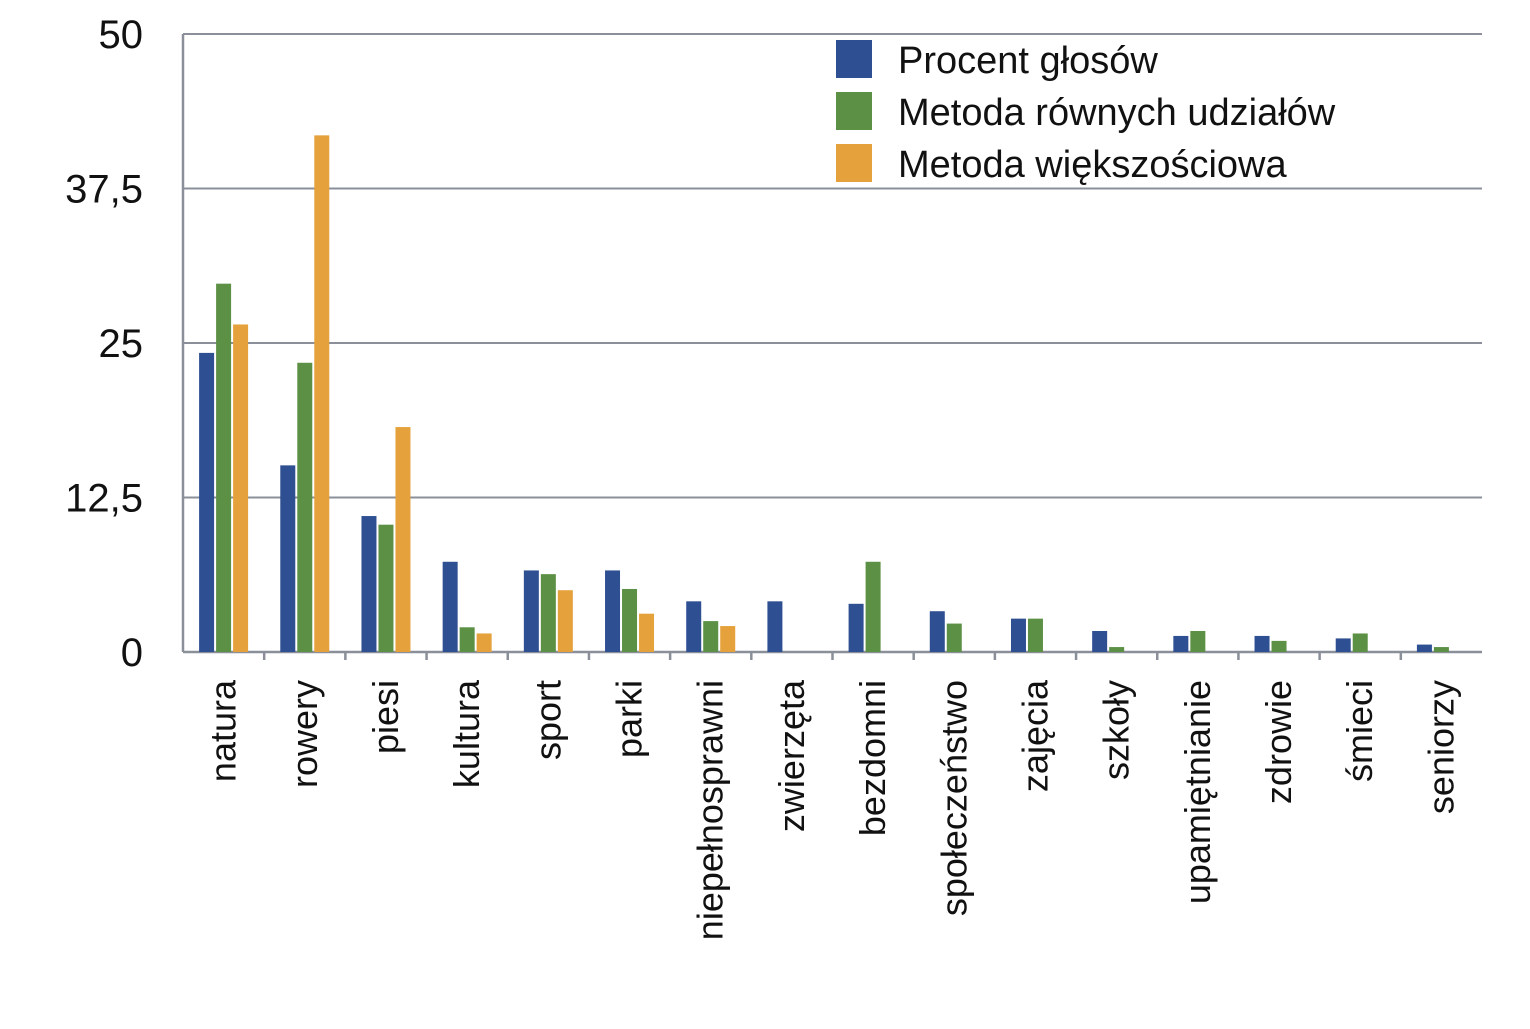 The width and height of the screenshot is (1530, 1029). Describe the element at coordinates (872, 758) in the screenshot. I see `x-tick-label: bezdomni` at that location.